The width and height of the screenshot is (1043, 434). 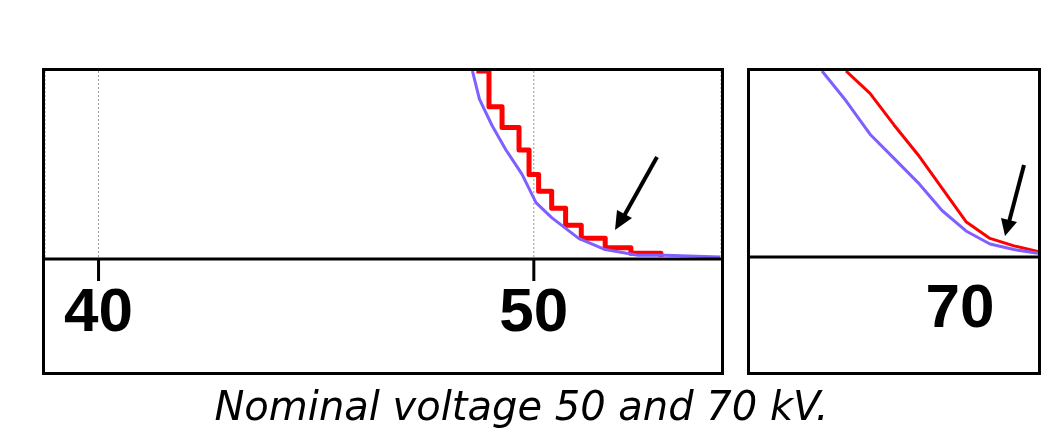 I want to click on text: Nominal voltage 50 and 70 kV., so click(x=521, y=406).